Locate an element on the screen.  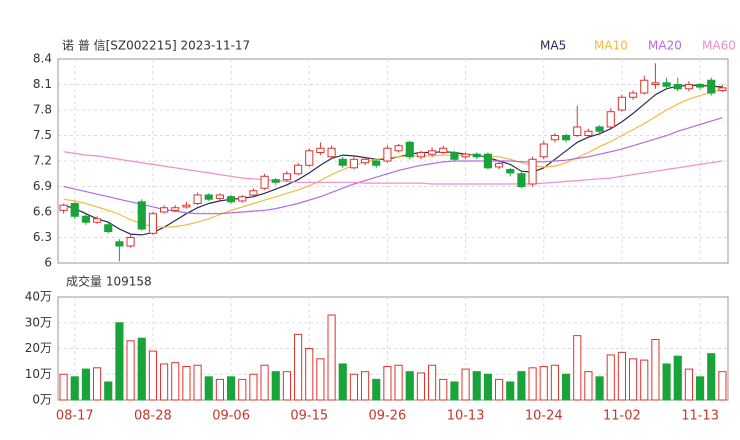
x-tick-label: 08-28 is located at coordinates (153, 416).